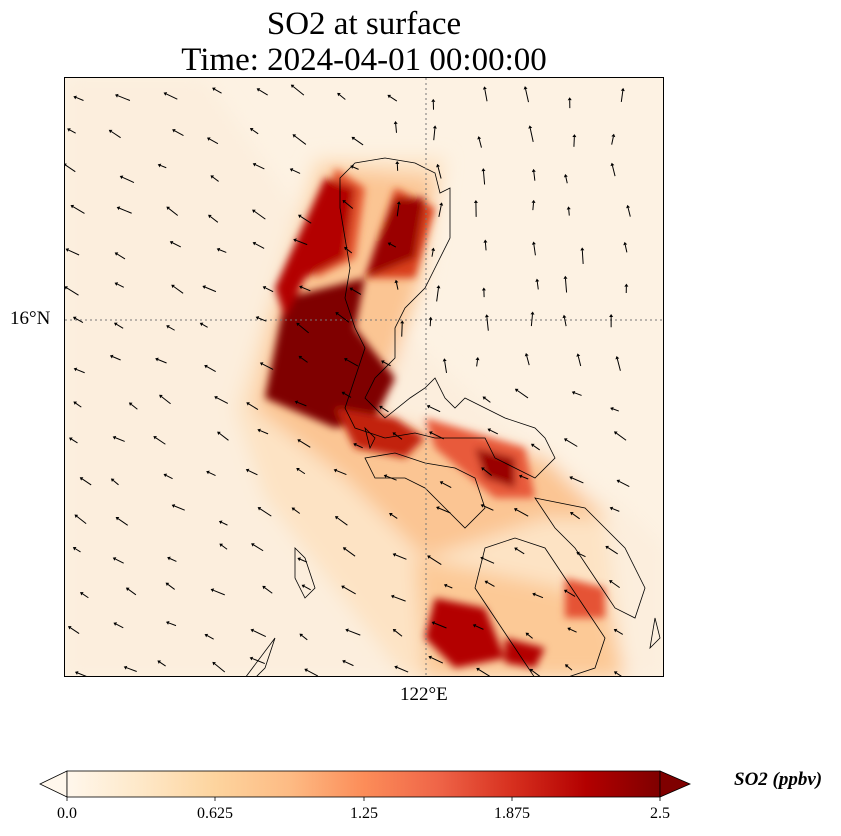 The image size is (841, 836). I want to click on lon-tick-label: 122°E, so click(424, 694).